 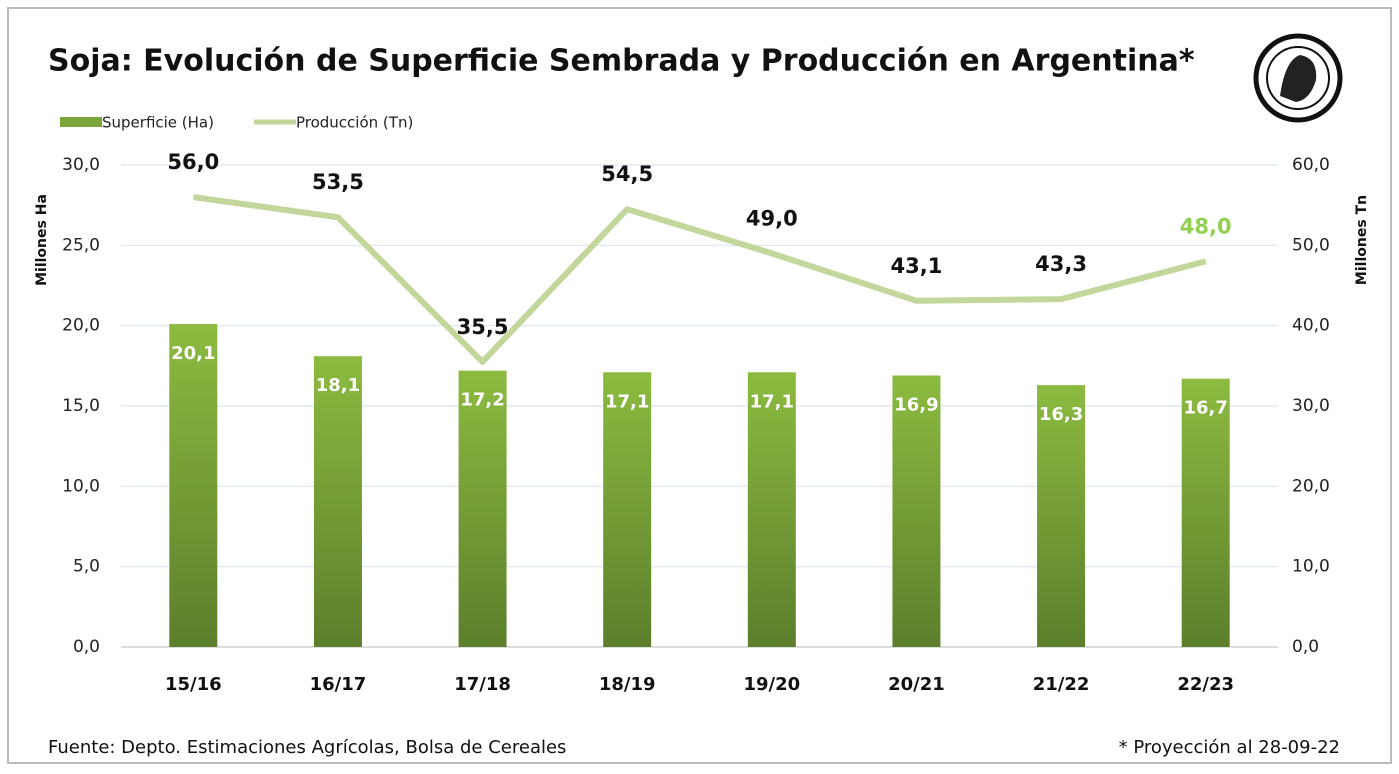 I want to click on y2-tick-label: 10,0, so click(x=1311, y=567).